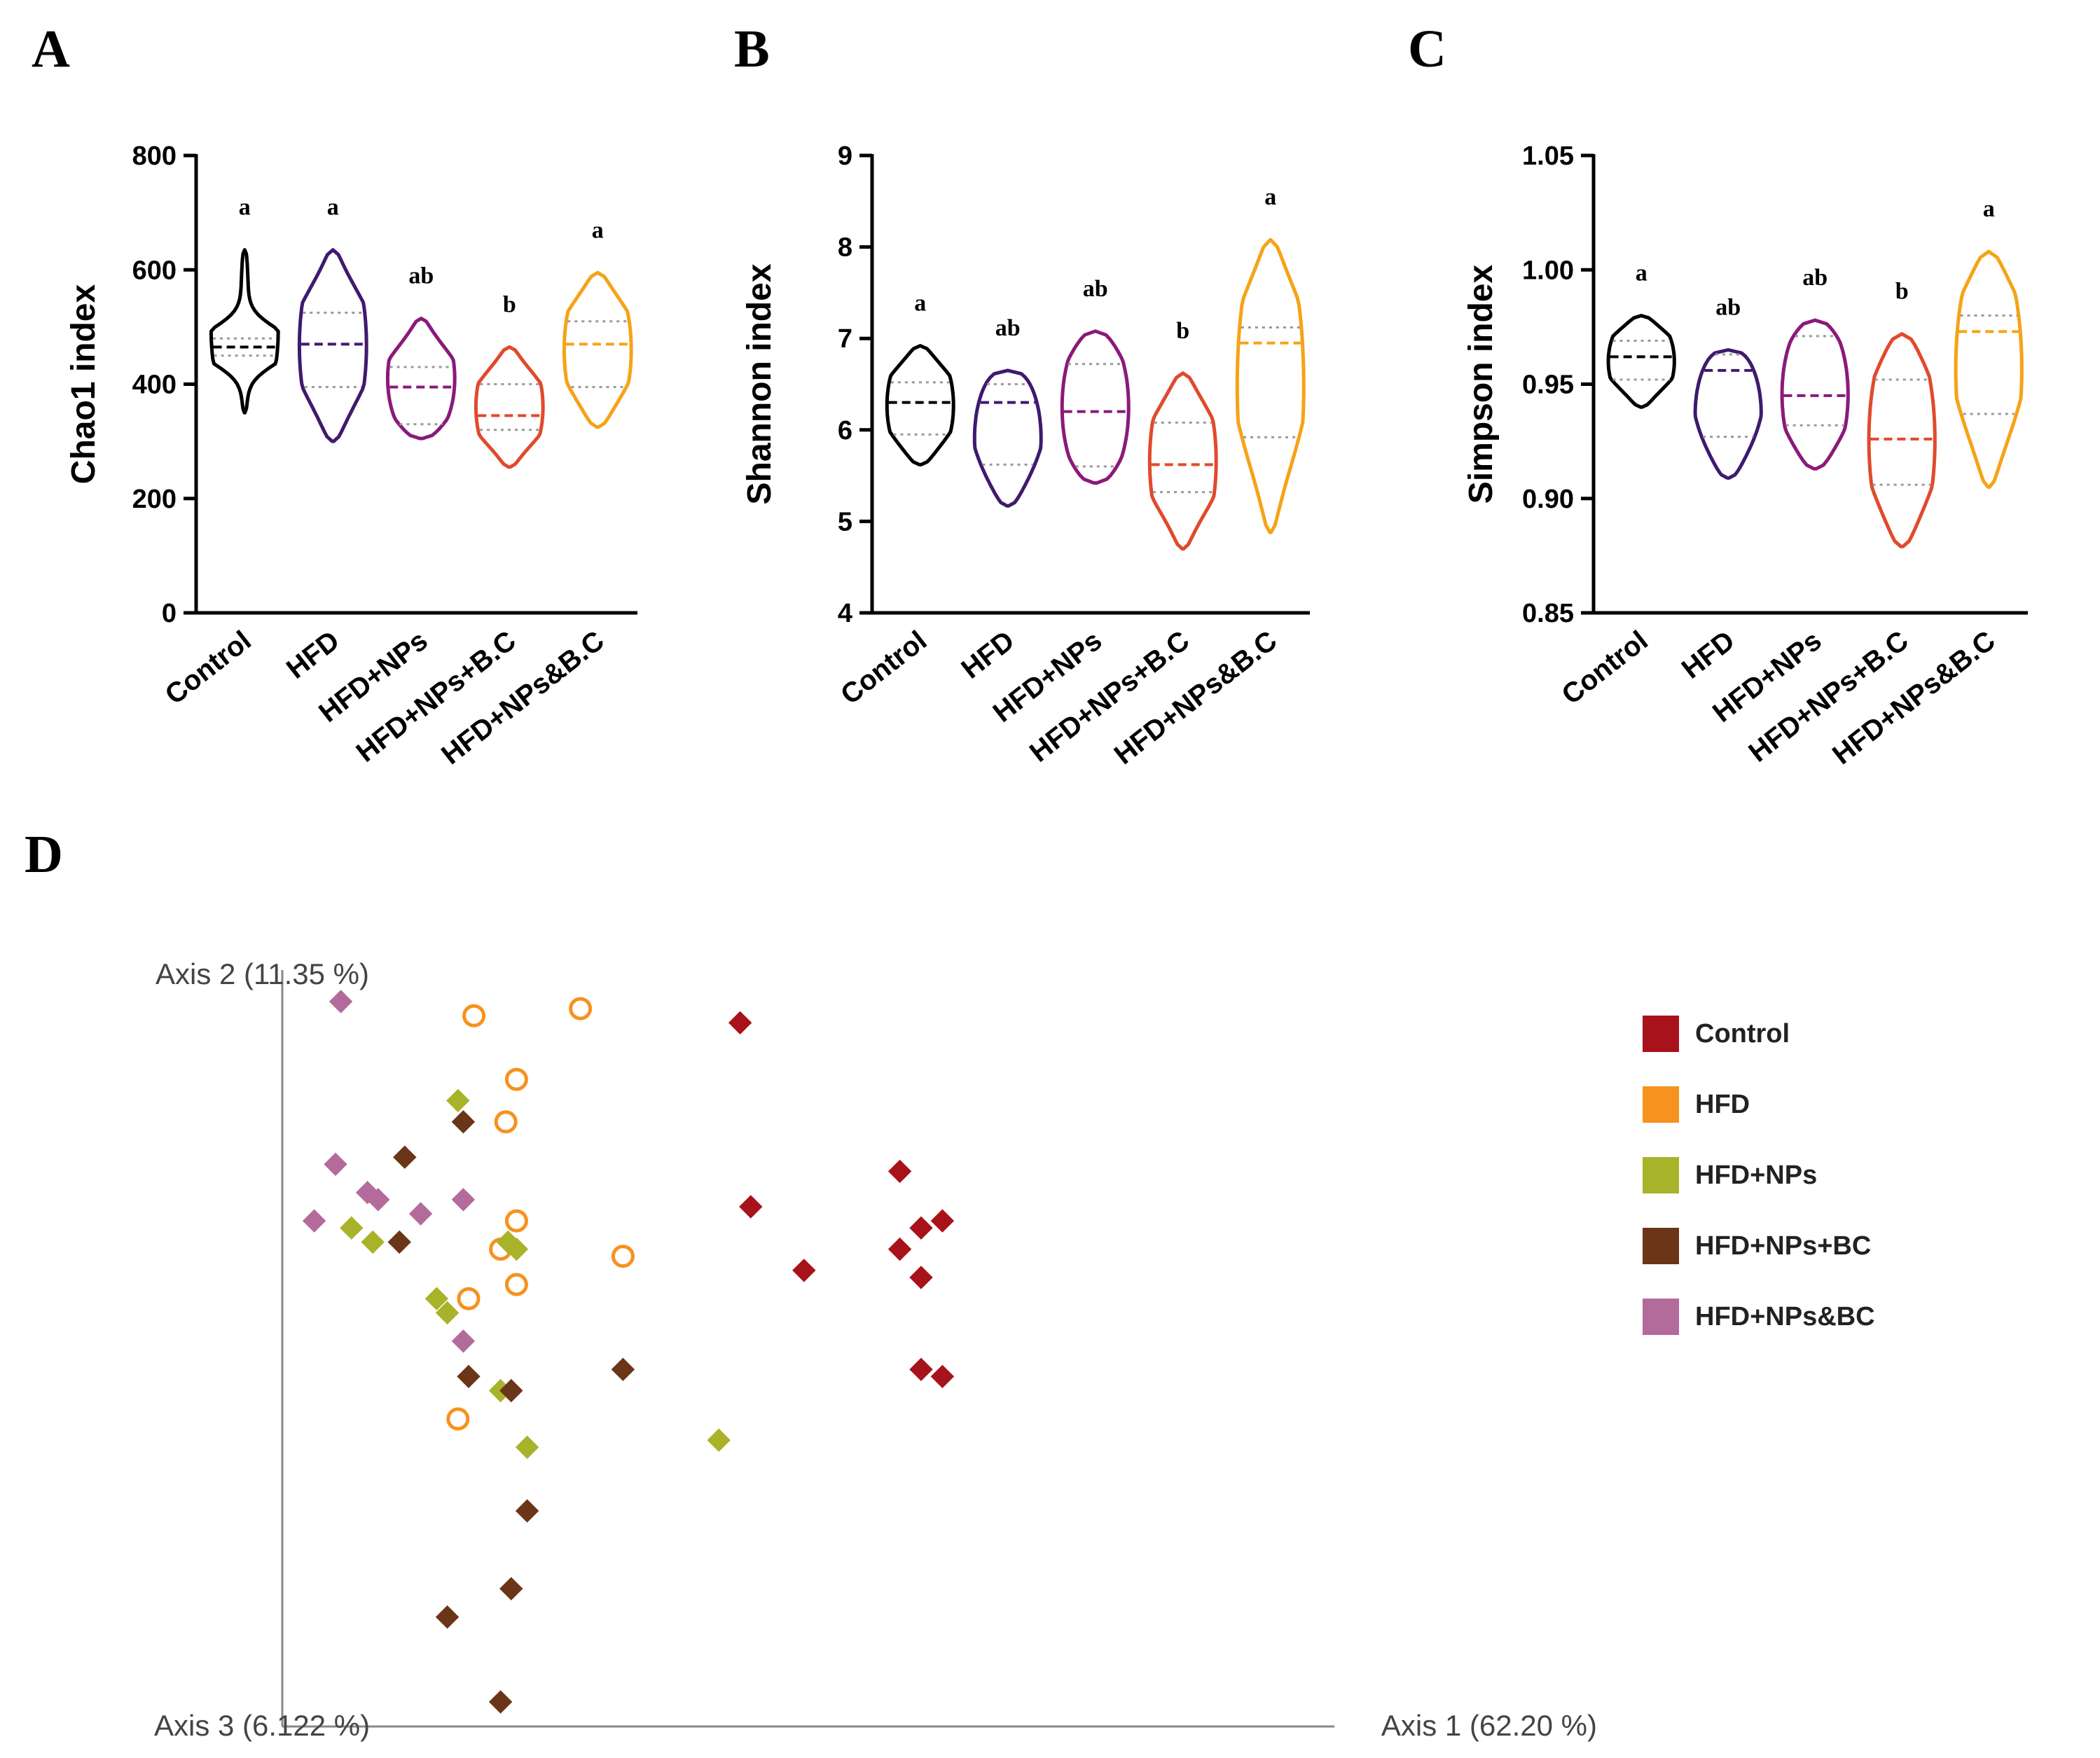 The width and height of the screenshot is (2100, 1758). What do you see at coordinates (1548, 270) in the screenshot?
I see `y-tick-label: 1.00` at bounding box center [1548, 270].